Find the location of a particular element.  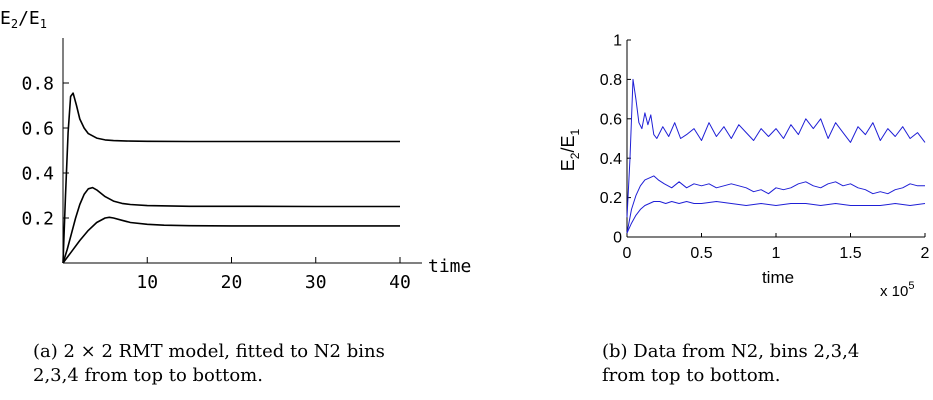

caption-b-line1: (b) Data from N2, bins 2,3,4 is located at coordinates (731, 351).